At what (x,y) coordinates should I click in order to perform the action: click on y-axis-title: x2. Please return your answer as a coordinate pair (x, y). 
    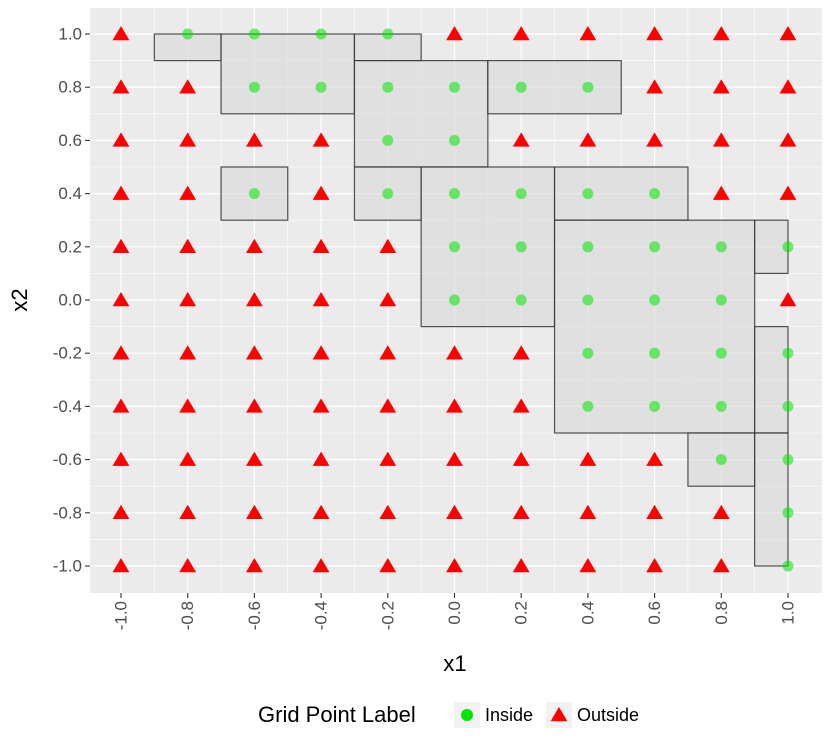
    Looking at the image, I should click on (19, 299).